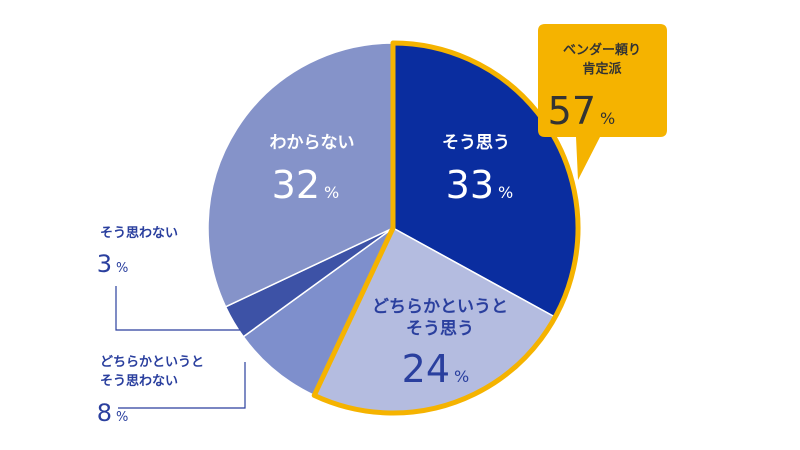 This screenshot has height=450, width=800. What do you see at coordinates (505, 192) in the screenshot?
I see `slice-unit-soomou: %` at bounding box center [505, 192].